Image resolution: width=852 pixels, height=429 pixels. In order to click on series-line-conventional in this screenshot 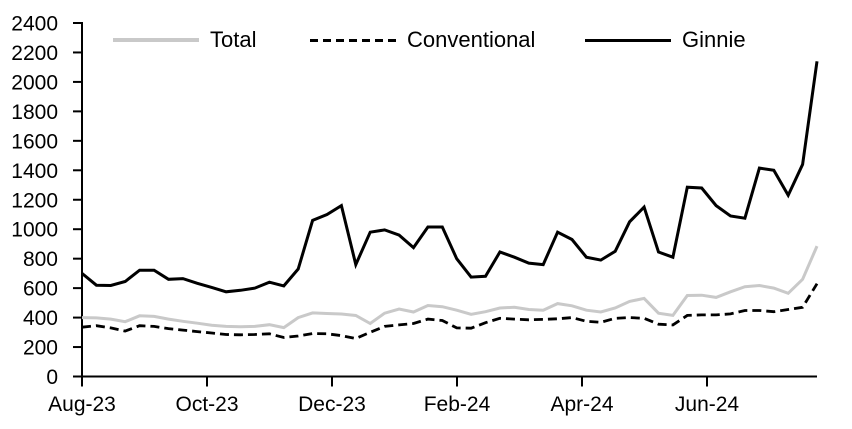, I will do `click(450, 311)`.